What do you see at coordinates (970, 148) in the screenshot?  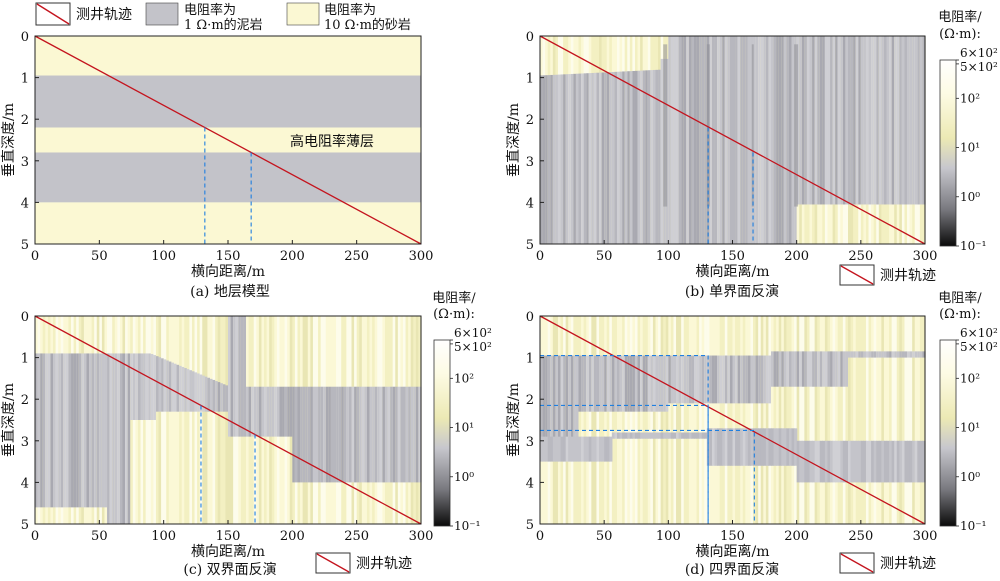 I see `b-colorbar-tick-label: 10¹` at bounding box center [970, 148].